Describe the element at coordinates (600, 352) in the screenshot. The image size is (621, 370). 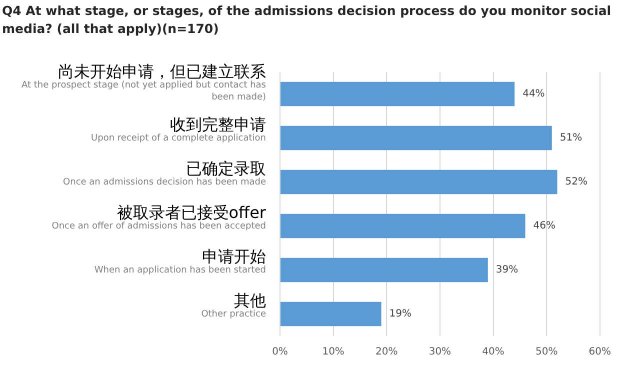
I see `x-tick-label: 60%` at that location.